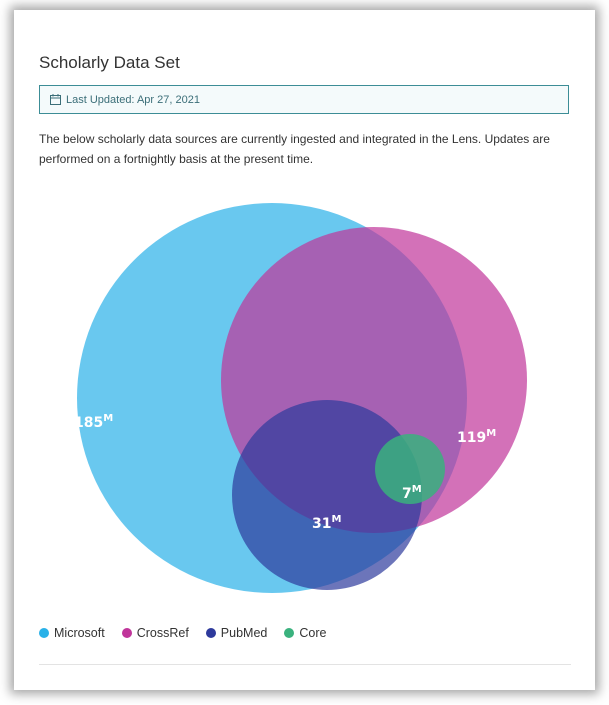  What do you see at coordinates (327, 495) in the screenshot?
I see `pubmed-circle` at bounding box center [327, 495].